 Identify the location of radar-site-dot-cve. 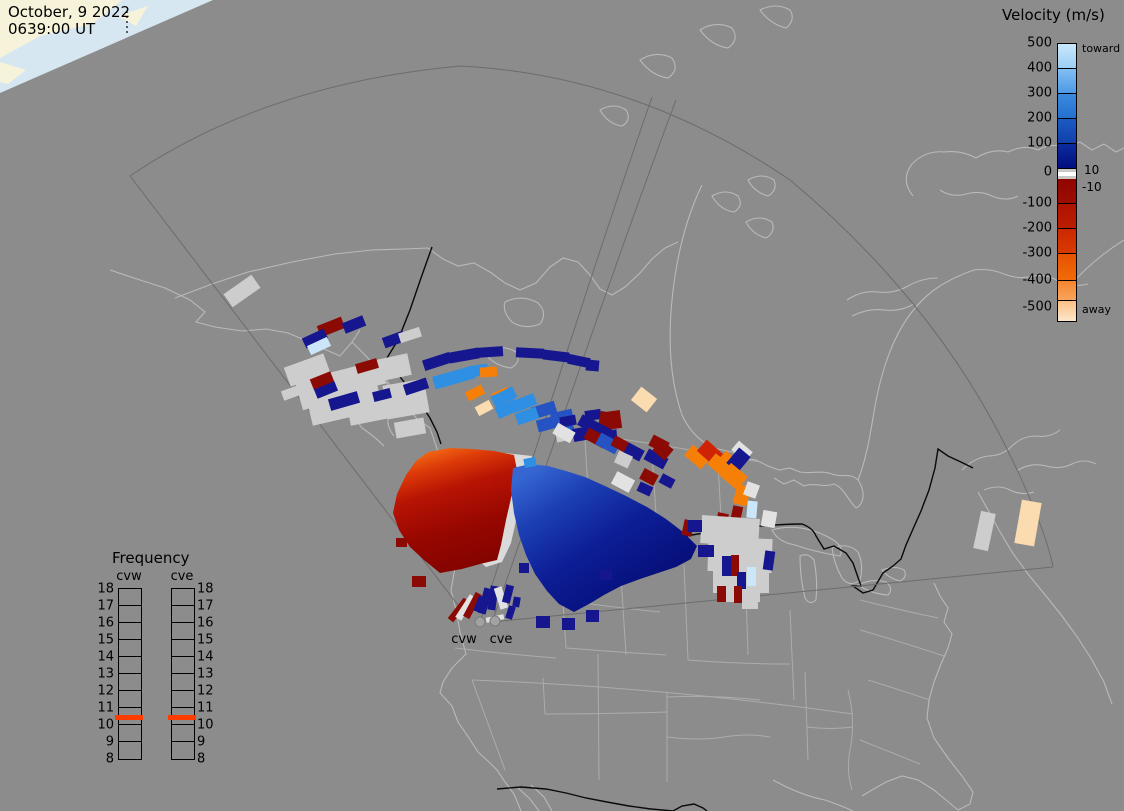
(495, 621).